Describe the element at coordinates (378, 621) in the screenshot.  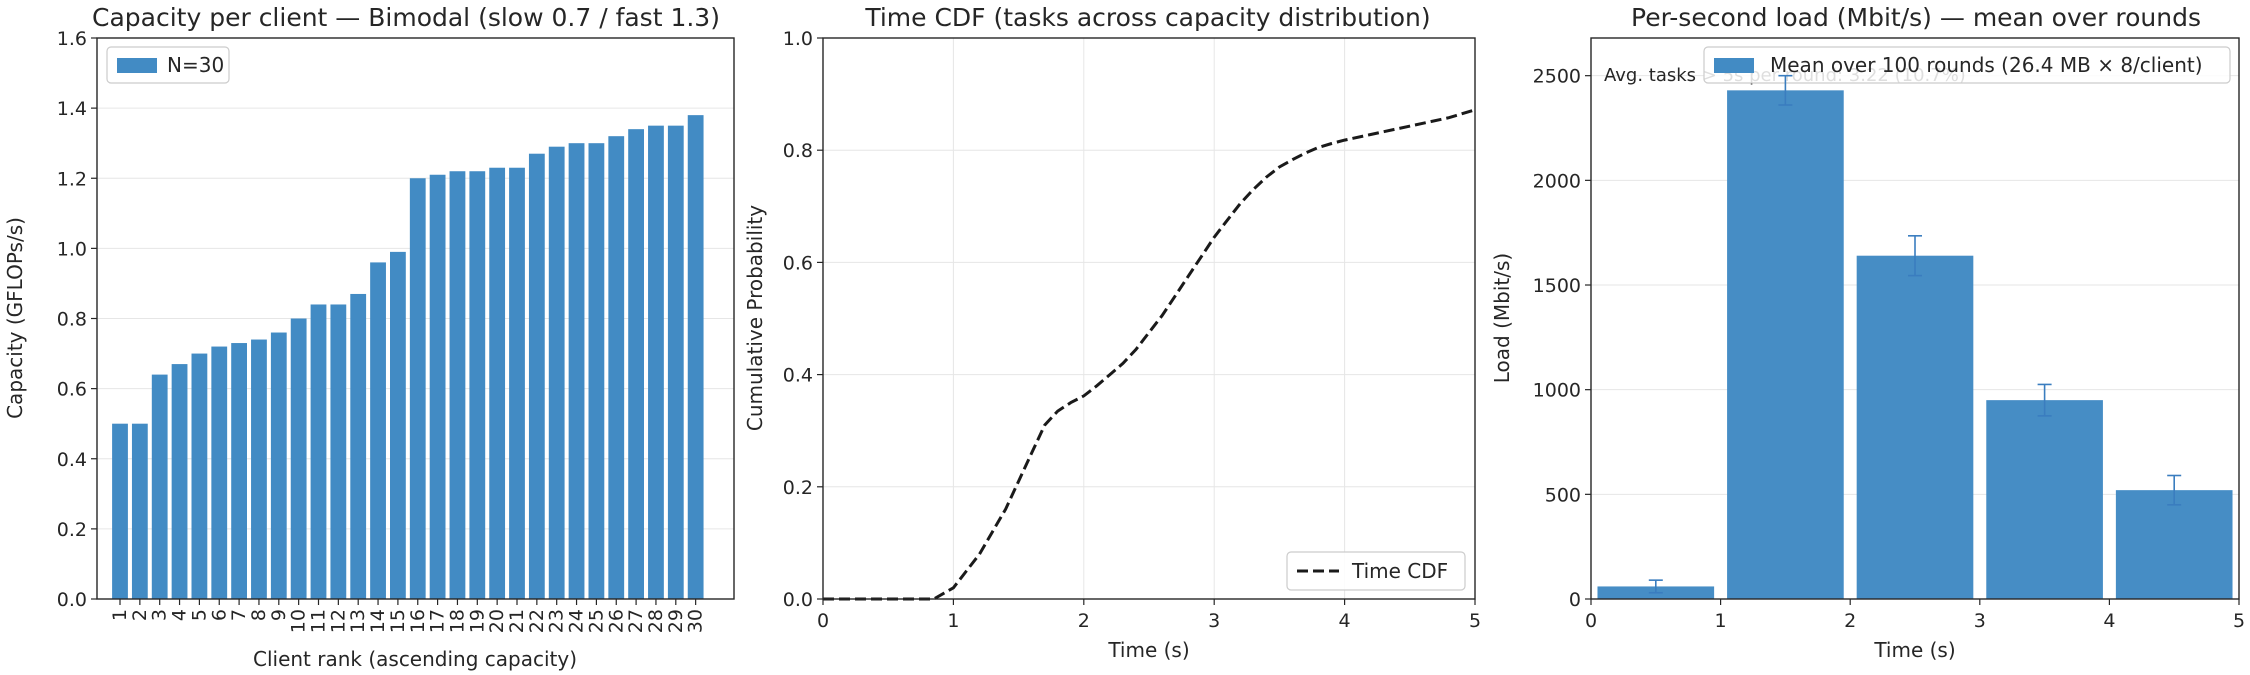
I see `x-tick-label: 14` at that location.